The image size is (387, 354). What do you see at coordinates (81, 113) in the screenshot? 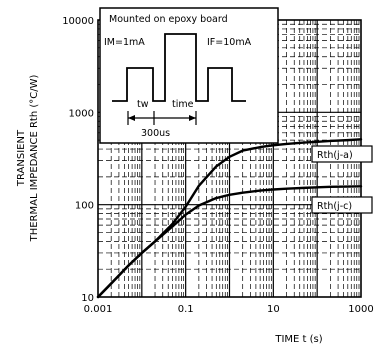
I see `y-tick-label: 1000` at bounding box center [81, 113].